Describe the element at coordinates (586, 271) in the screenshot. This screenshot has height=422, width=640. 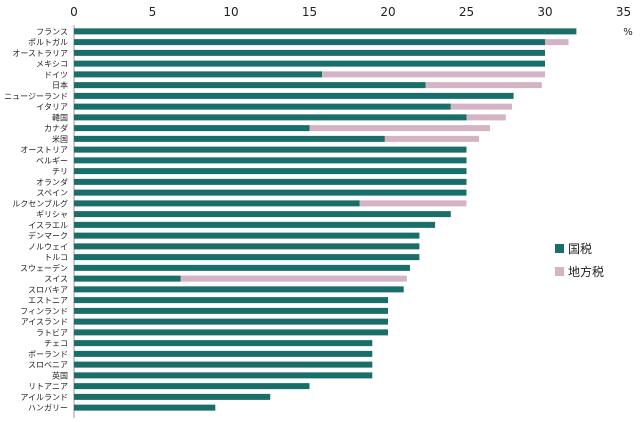
I see `legend-label-local: 地方税` at that location.